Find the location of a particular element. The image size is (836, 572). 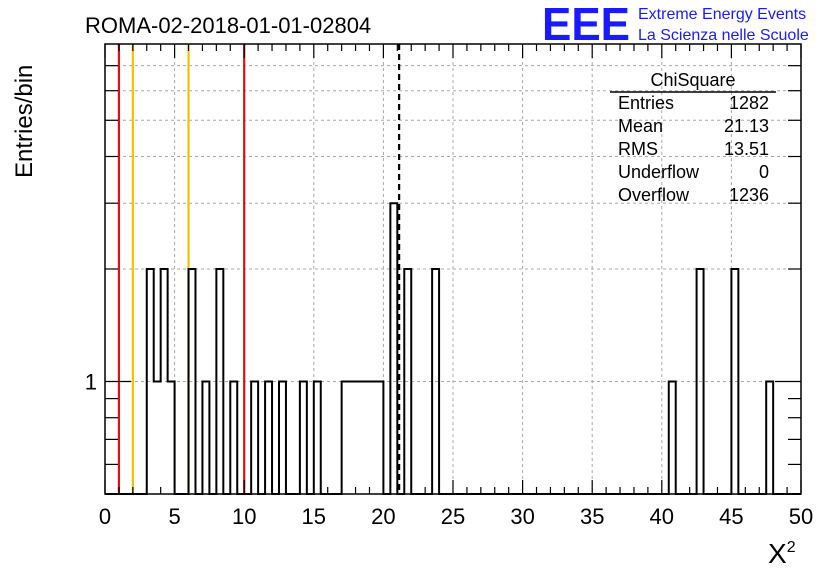

stats-value-entries: 1282 is located at coordinates (749, 103).